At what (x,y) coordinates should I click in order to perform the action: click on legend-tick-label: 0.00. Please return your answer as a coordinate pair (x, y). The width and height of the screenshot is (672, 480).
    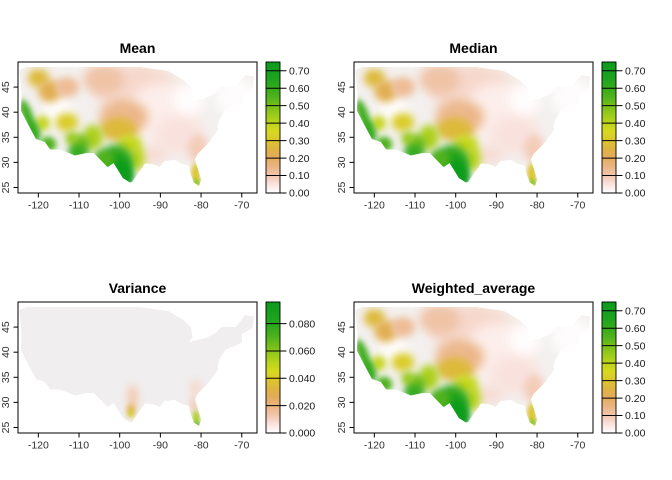
    Looking at the image, I should click on (299, 194).